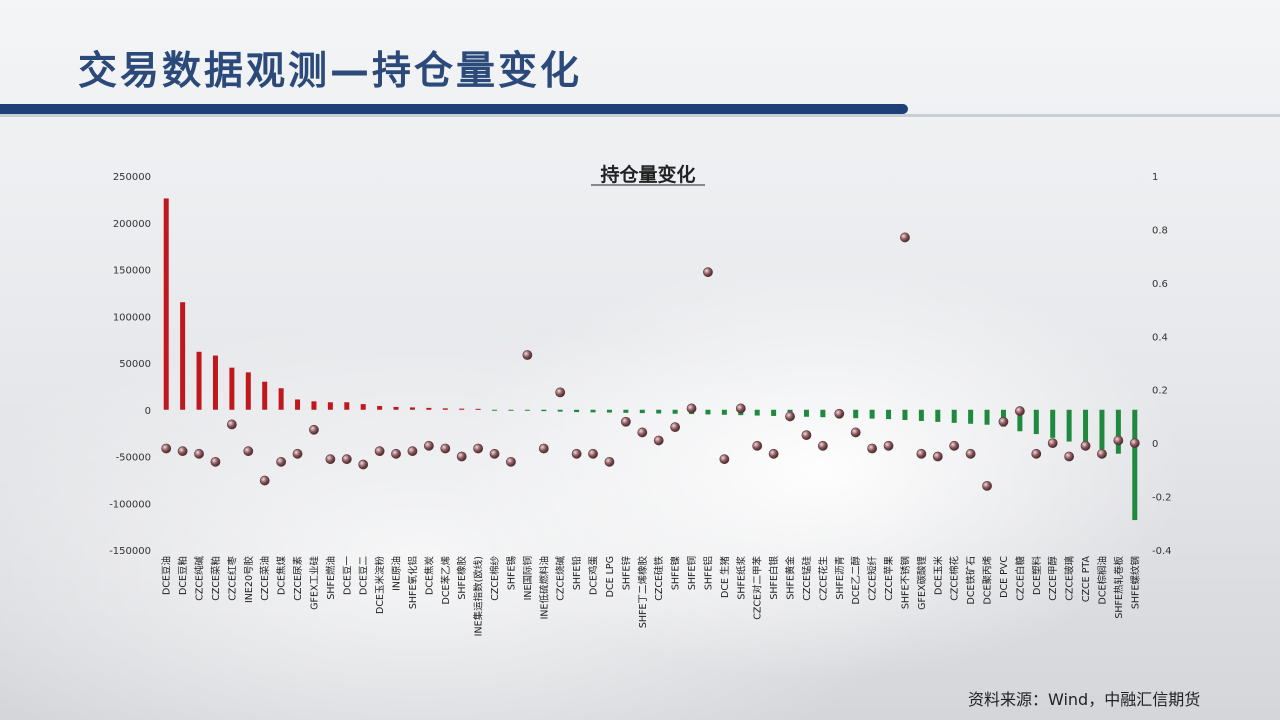 This screenshot has height=720, width=1280. I want to click on category-label: SHFE铅, so click(577, 573).